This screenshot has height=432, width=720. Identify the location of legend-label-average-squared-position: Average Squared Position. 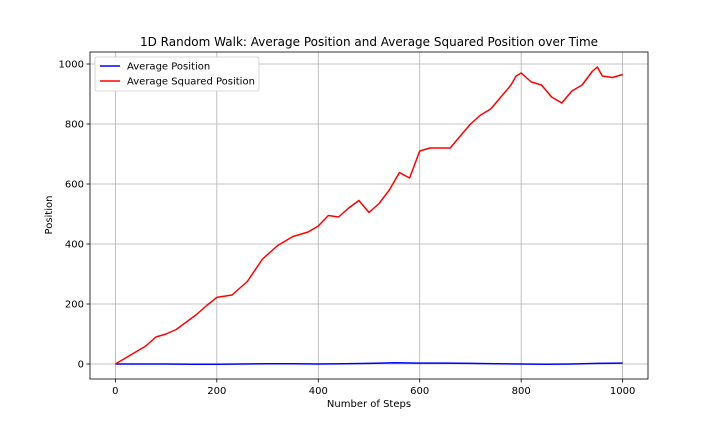
(191, 82).